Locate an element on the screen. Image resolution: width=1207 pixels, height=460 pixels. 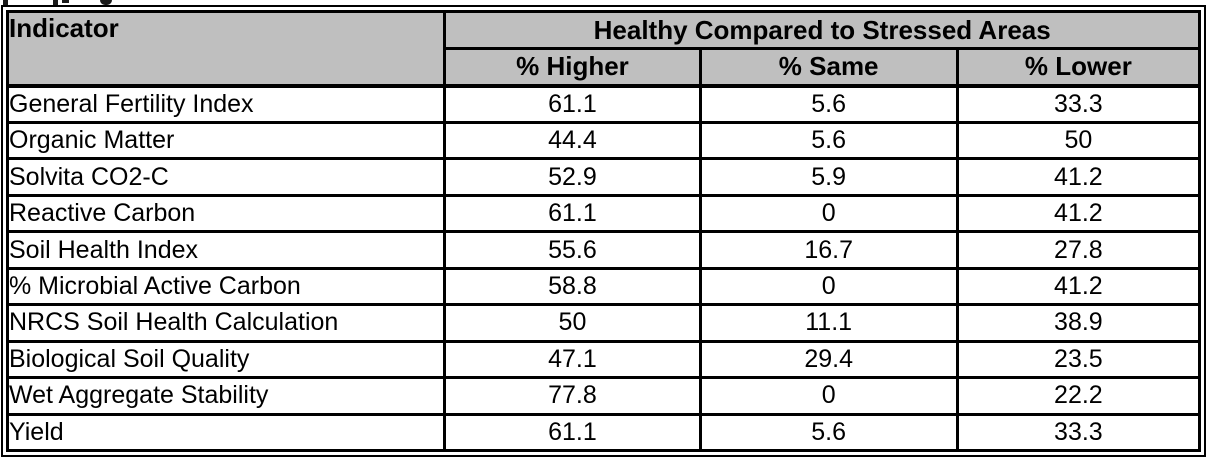
table-row: General Fertility Index 61.1 5.6 33.3 is located at coordinates (603, 103).